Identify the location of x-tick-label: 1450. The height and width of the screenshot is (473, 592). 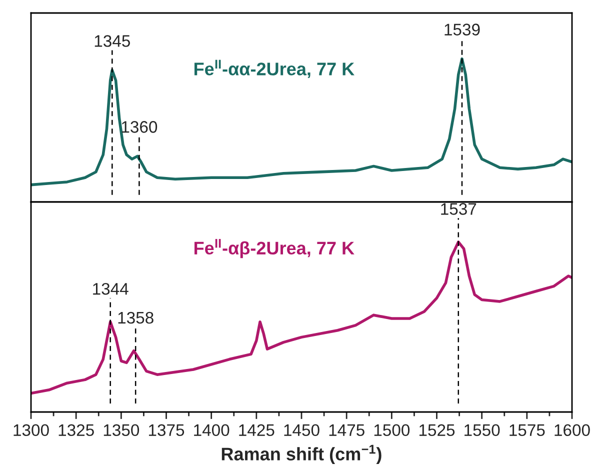
(302, 430).